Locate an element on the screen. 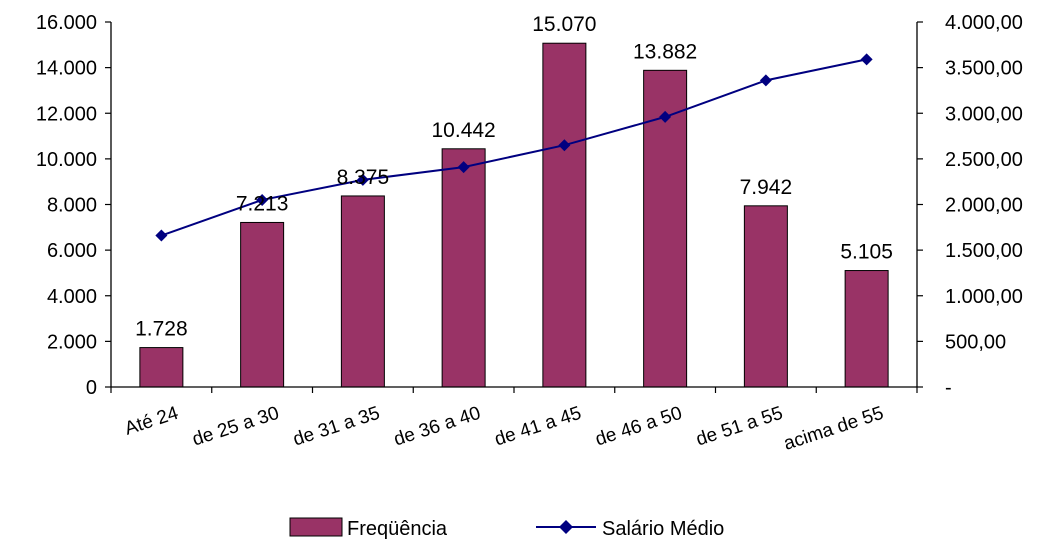  bar-data-label: 13.882 is located at coordinates (665, 51).